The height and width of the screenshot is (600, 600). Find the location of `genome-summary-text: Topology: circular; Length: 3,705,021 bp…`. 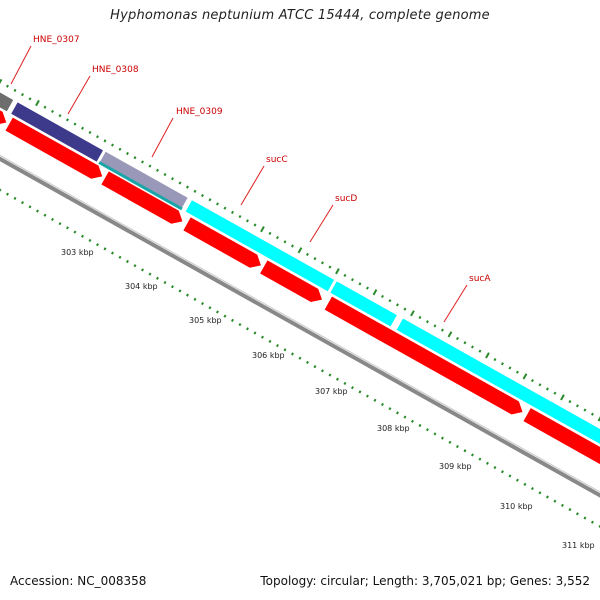

genome-summary-text: Topology: circular; Length: 3,705,021 bp… is located at coordinates (425, 581).